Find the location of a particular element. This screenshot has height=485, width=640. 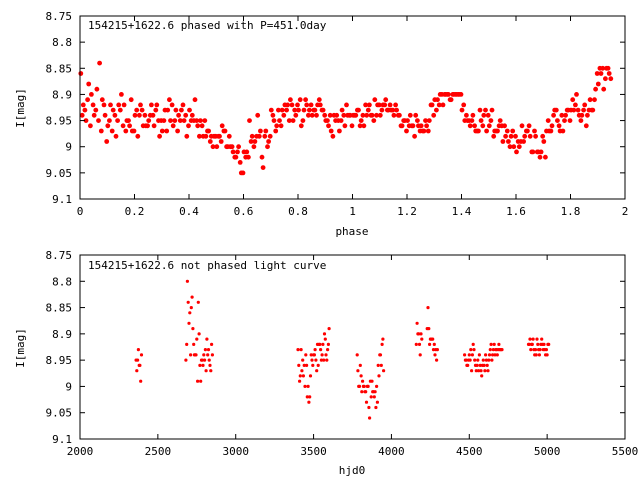

unphased-y-tick-label: 8.8 is located at coordinates (62, 281).